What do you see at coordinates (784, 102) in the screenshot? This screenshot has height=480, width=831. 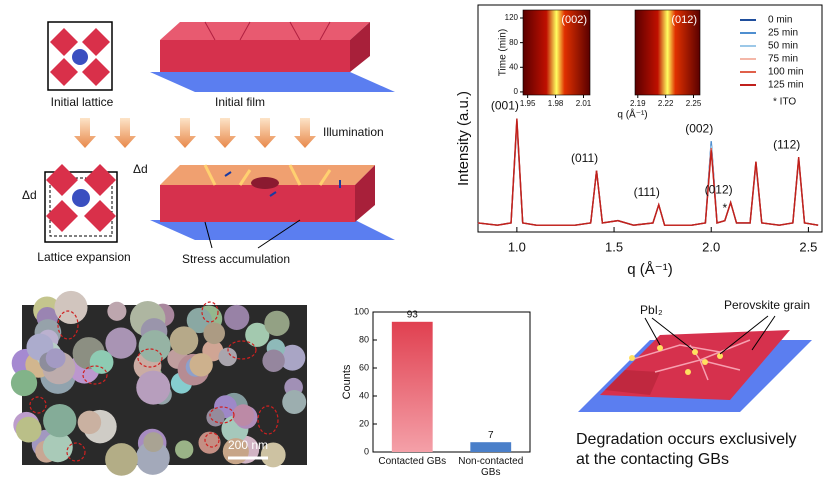 I see `legend-note: * ITO` at bounding box center [784, 102].